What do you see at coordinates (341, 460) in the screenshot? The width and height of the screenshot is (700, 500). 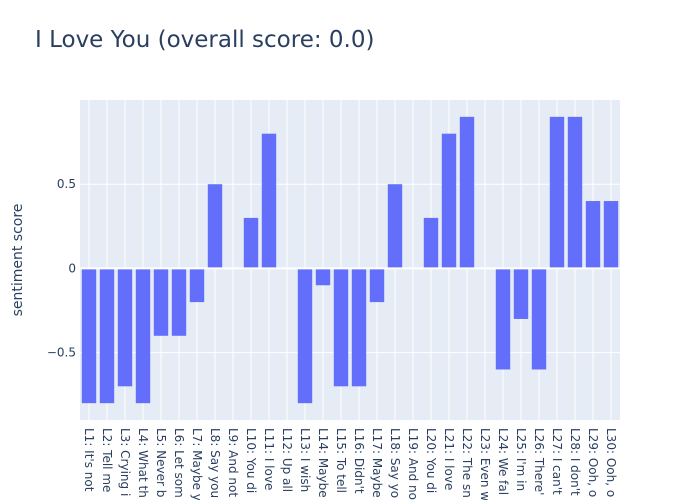 I see `x-tick-label: L15: To tell` at bounding box center [341, 460].